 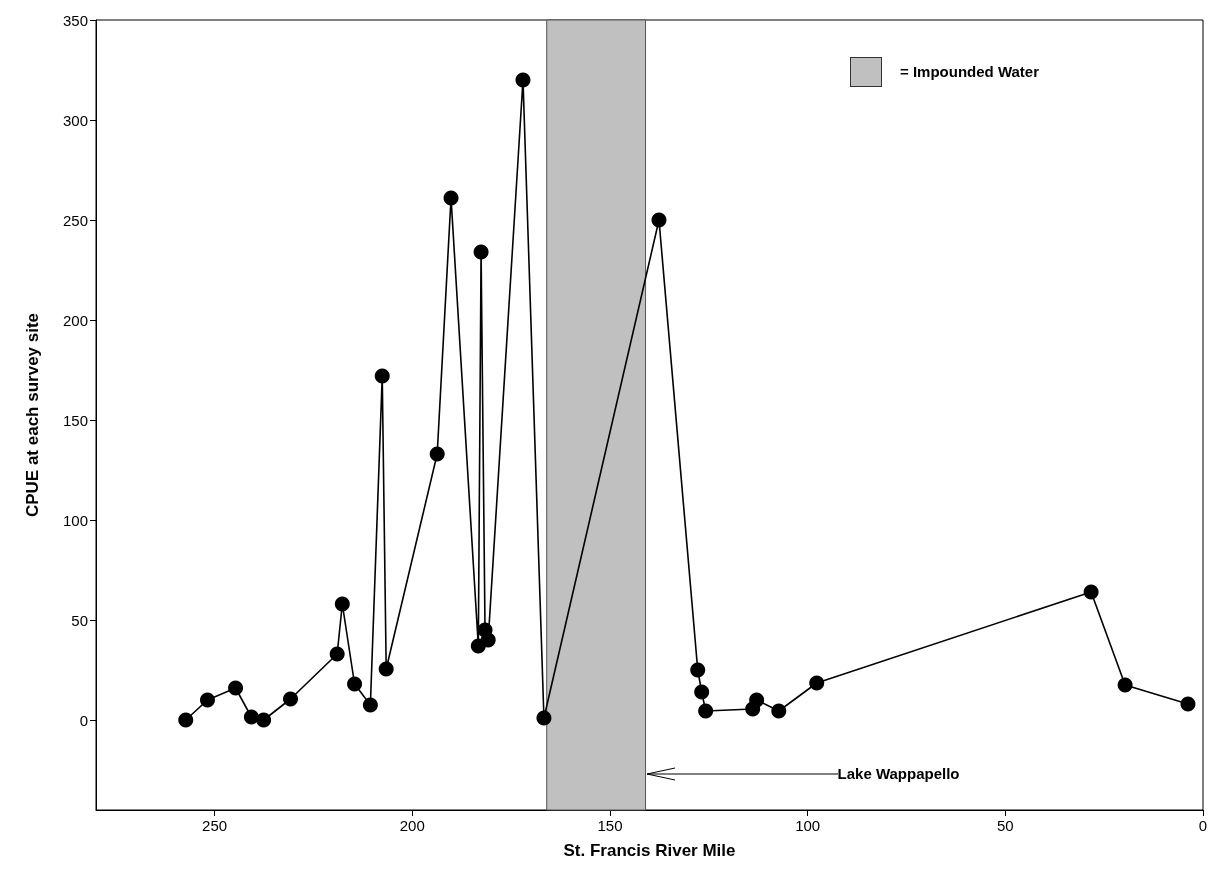 I want to click on x-tick-label: 150, so click(x=610, y=825).